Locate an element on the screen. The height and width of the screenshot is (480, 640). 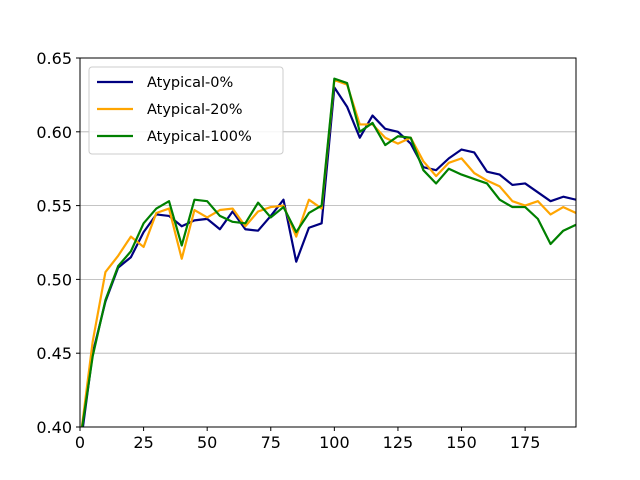
x-tick-label: 50 is located at coordinates (207, 442).